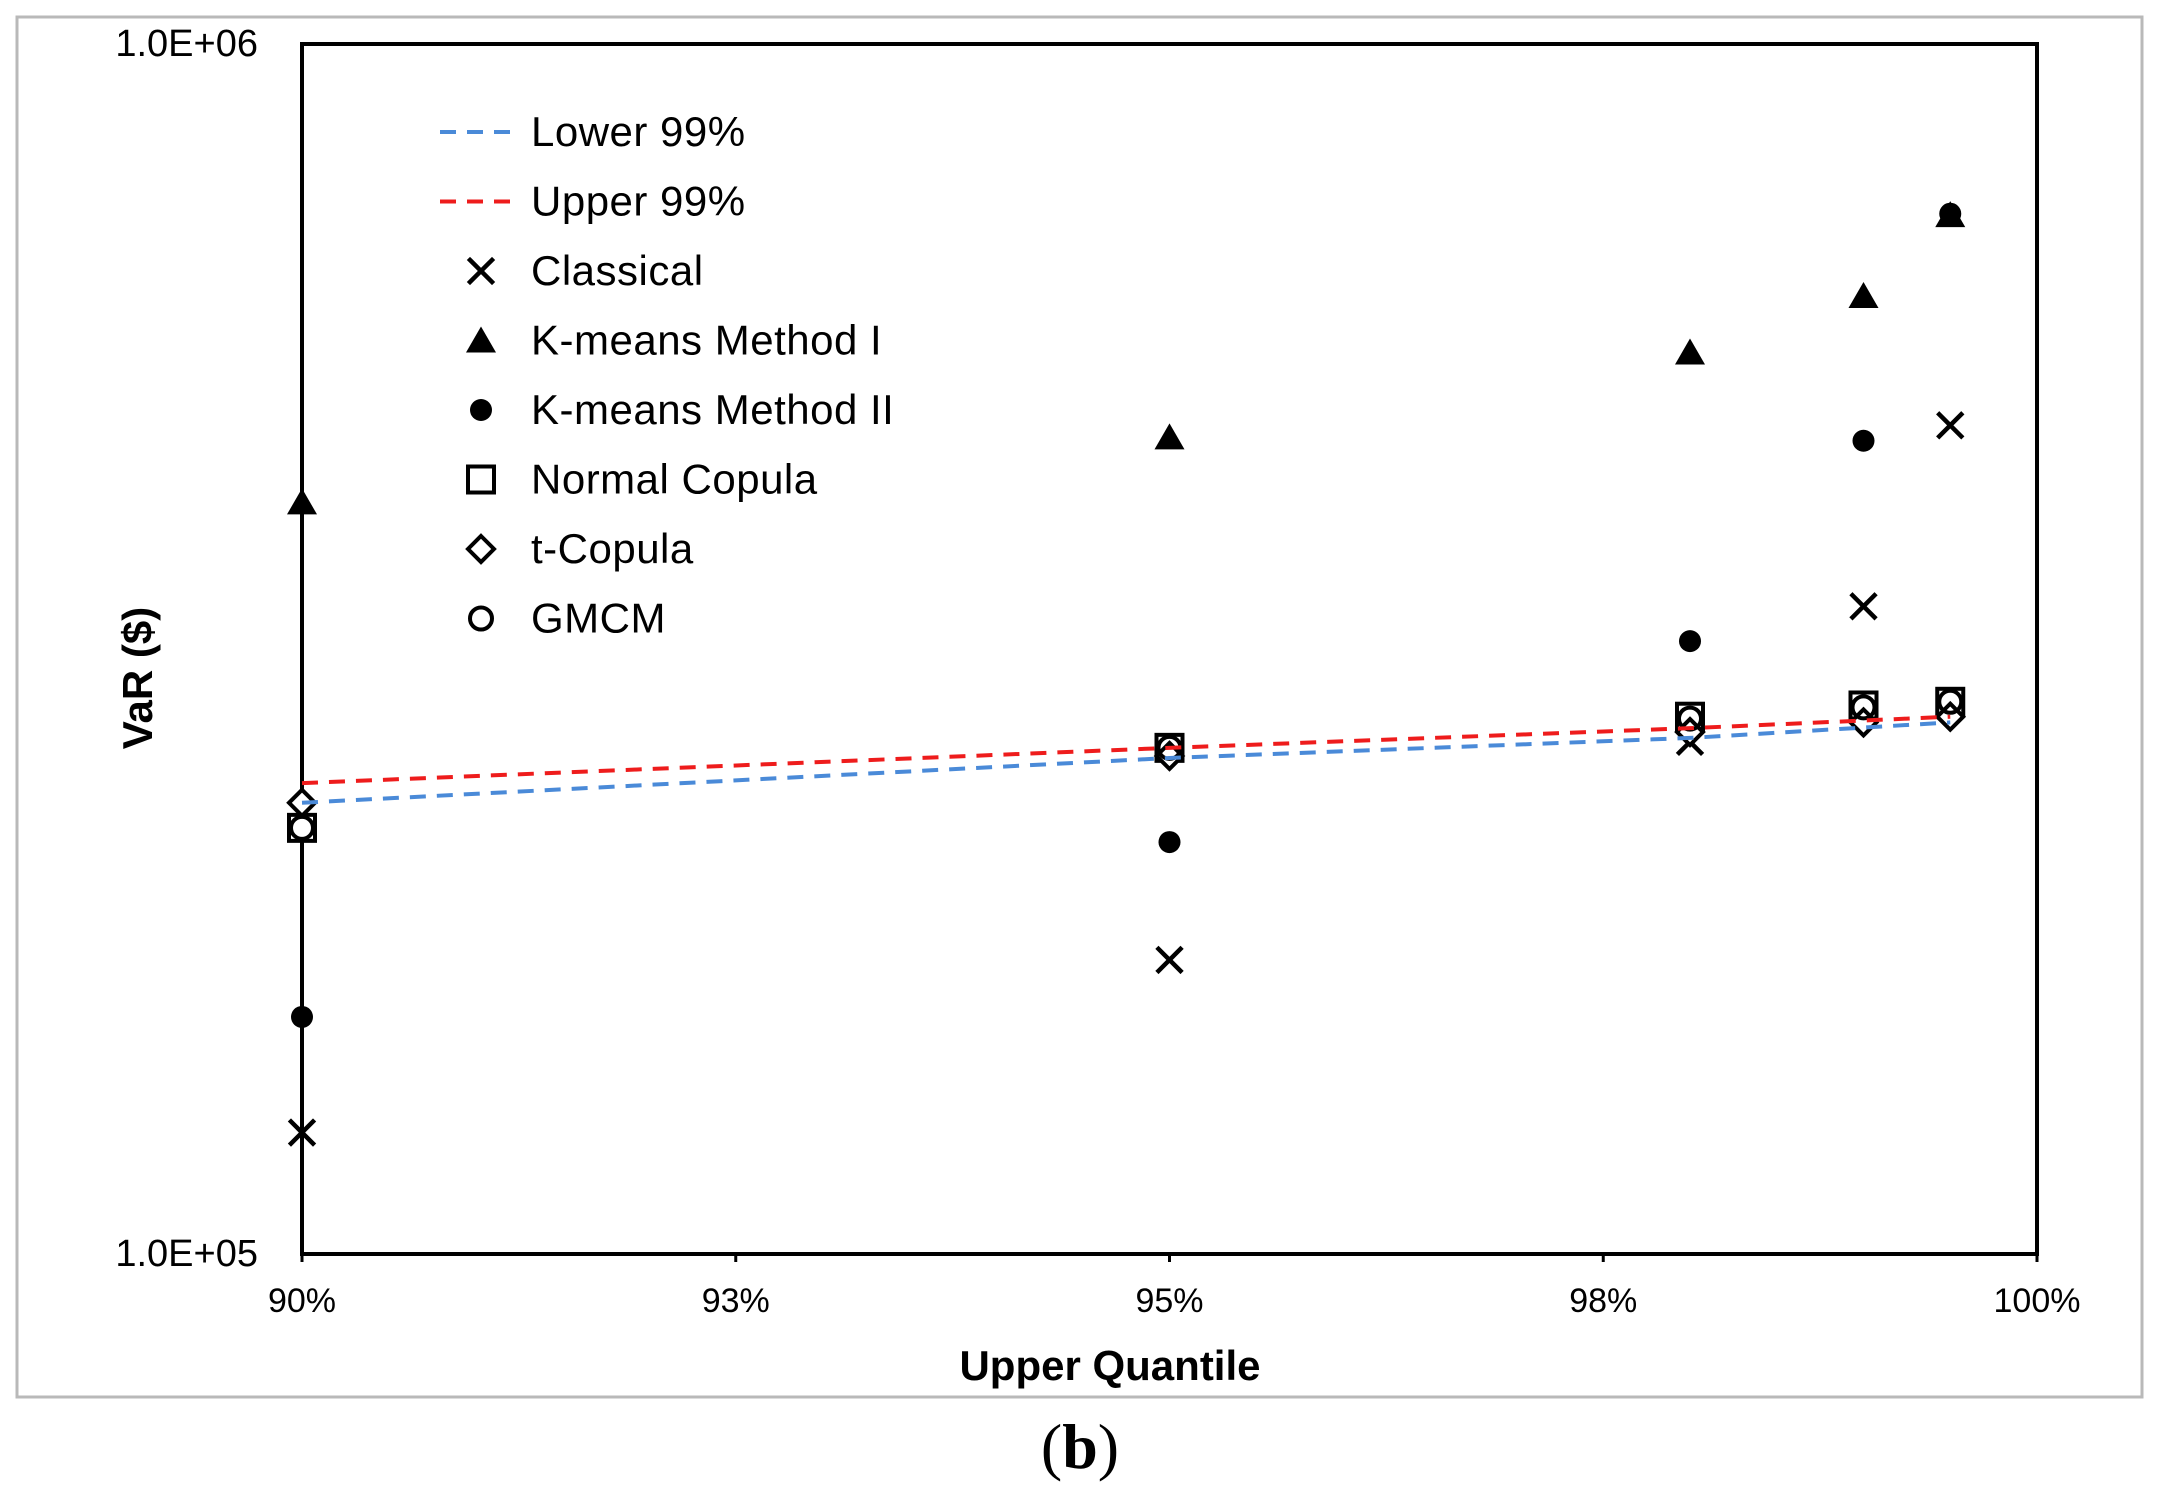 This screenshot has width=2160, height=1511. What do you see at coordinates (186, 649) in the screenshot?
I see `y-axis: 1.0E+05 1.0E+06` at bounding box center [186, 649].